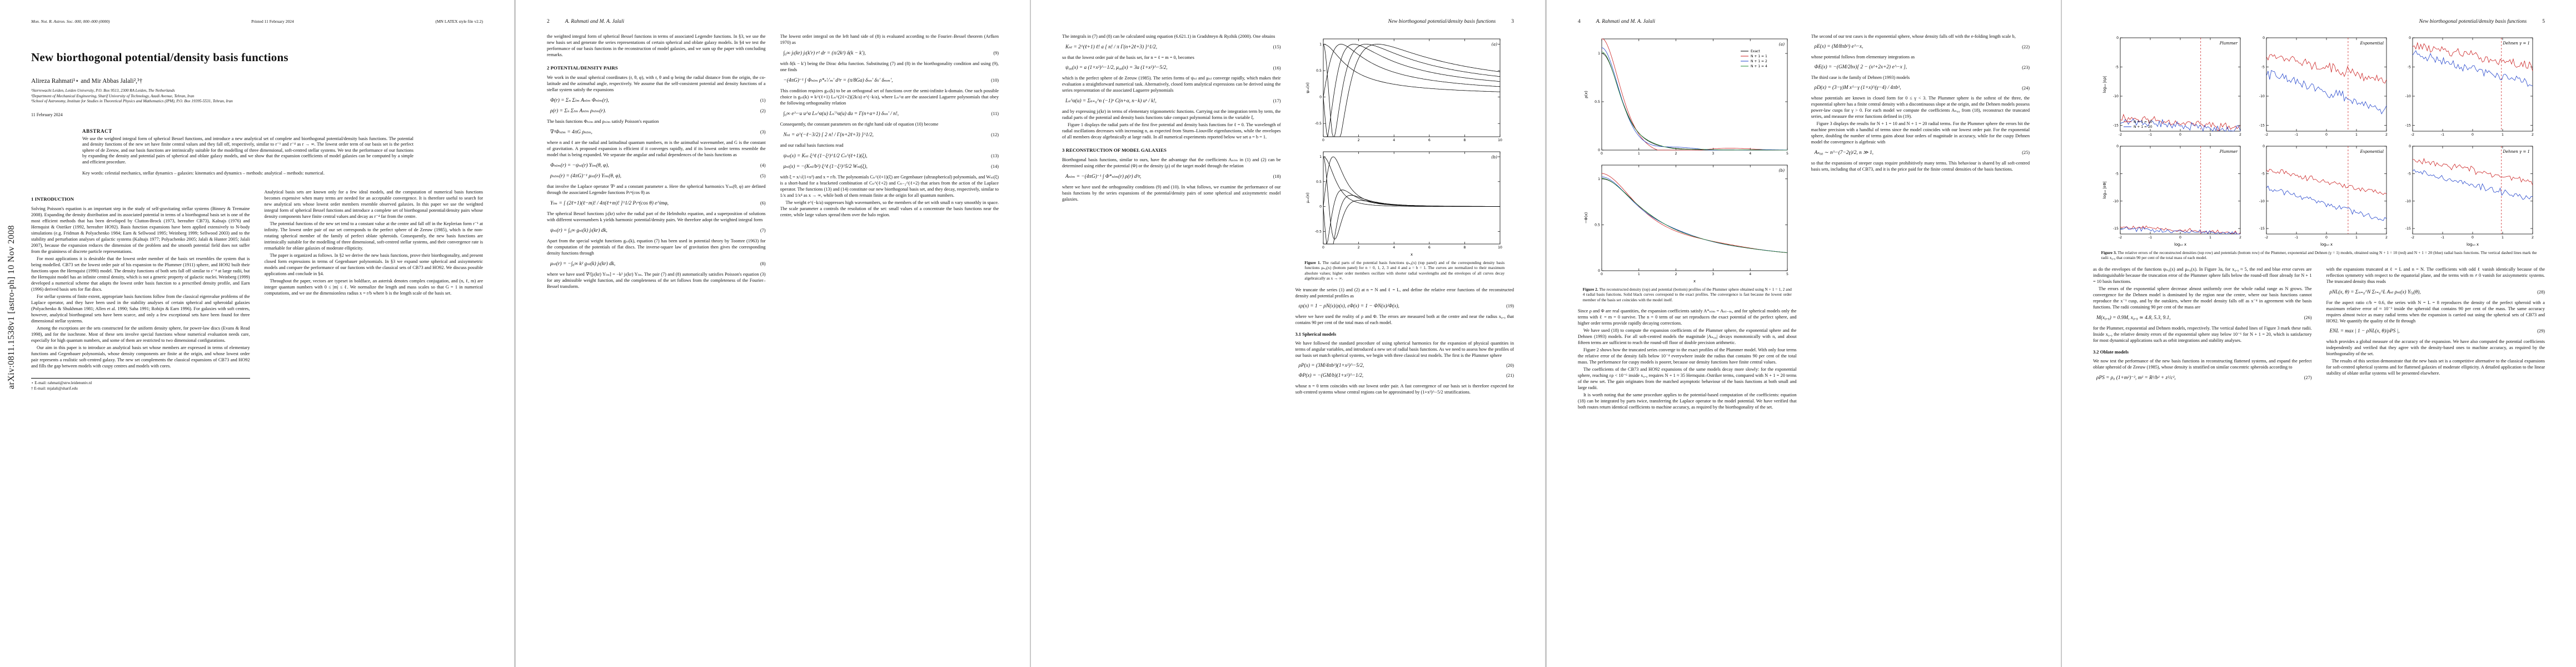 This screenshot has height=667, width=2576. Describe the element at coordinates (1839, 46) in the screenshot. I see `equation-body: ρE(x) = (M/8πb³) e^−x,` at that location.